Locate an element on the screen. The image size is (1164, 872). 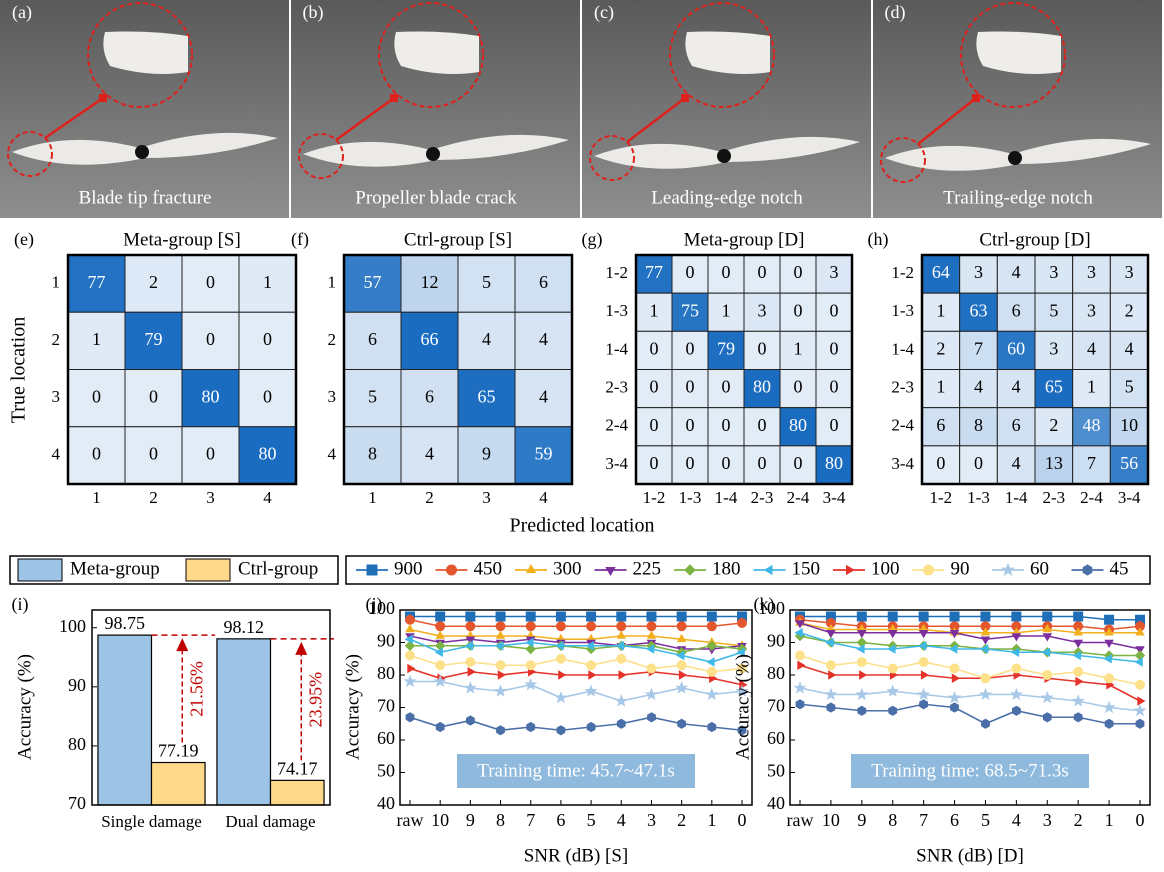
zoom-link is located at coordinates (365, 119).